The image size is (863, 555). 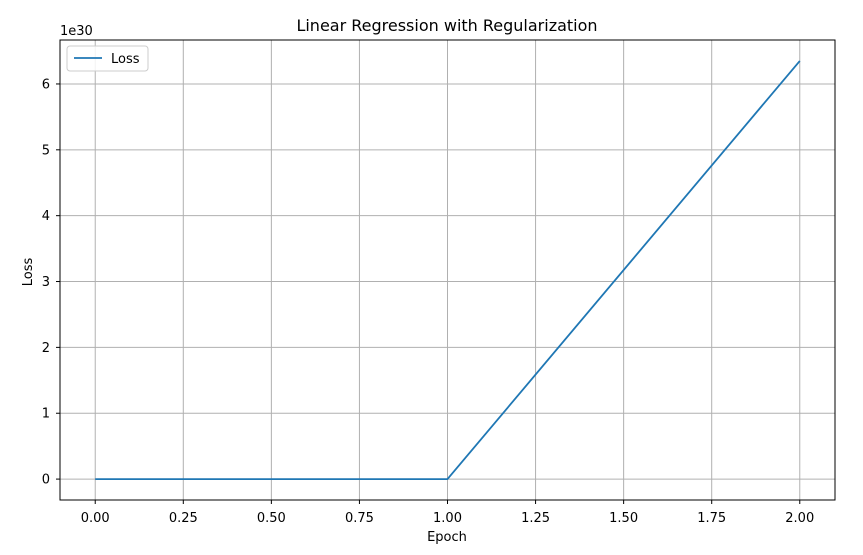 What do you see at coordinates (76, 31) in the screenshot?
I see `y-offset-label: 1e30` at bounding box center [76, 31].